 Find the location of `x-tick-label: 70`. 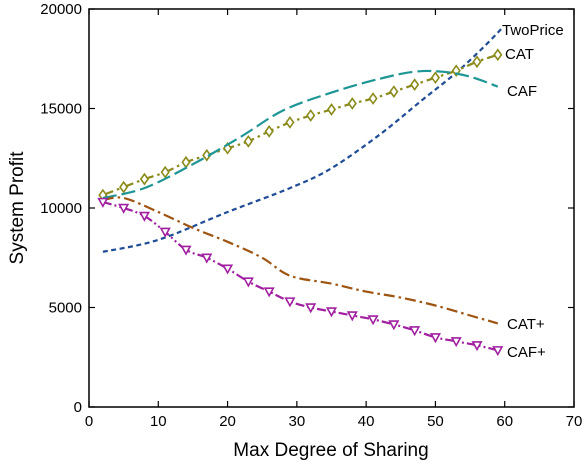

x-tick-label: 70 is located at coordinates (574, 421).